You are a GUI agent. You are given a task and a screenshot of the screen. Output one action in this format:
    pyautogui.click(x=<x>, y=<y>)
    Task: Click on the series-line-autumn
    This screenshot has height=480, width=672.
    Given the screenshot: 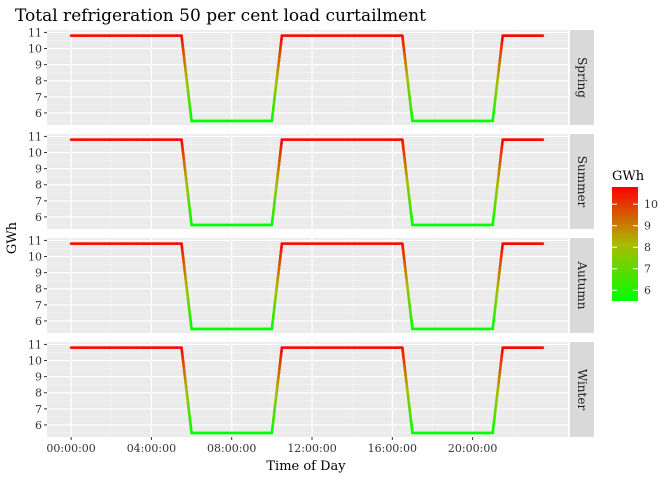 What is the action you would take?
    pyautogui.click(x=307, y=286)
    